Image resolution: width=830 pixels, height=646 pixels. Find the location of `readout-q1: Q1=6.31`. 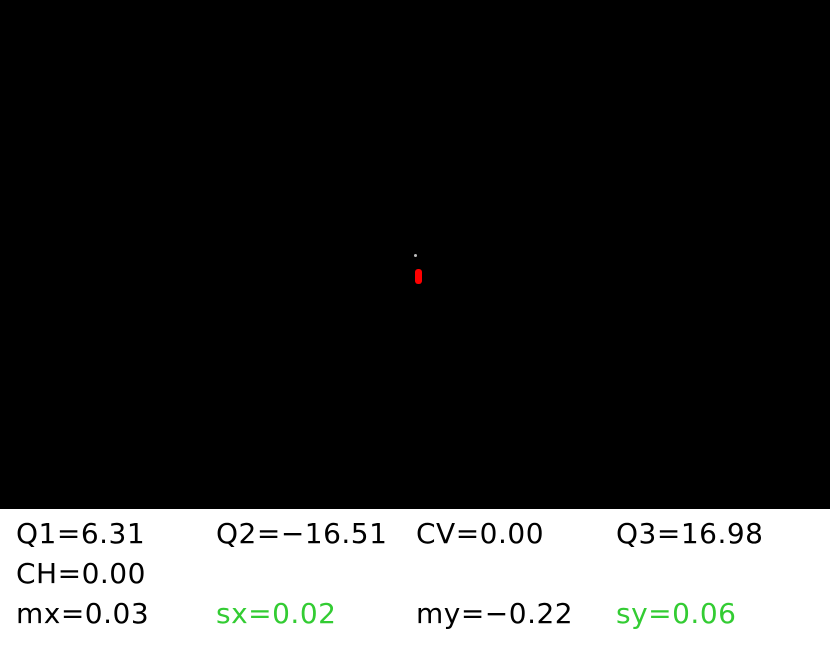

readout-q1: Q1=6.31 is located at coordinates (81, 533).